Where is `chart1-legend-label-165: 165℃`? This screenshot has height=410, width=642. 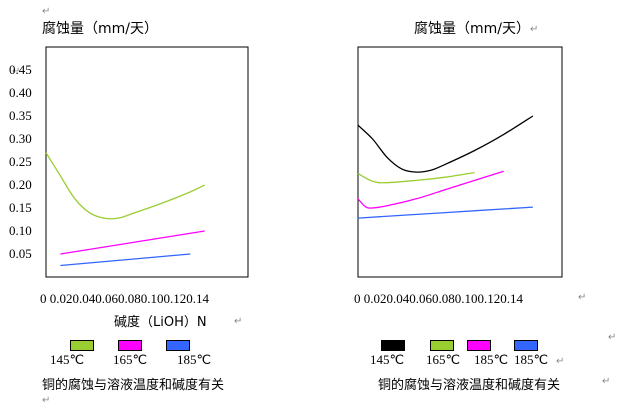
chart1-legend-label-165: 165℃ is located at coordinates (130, 359).